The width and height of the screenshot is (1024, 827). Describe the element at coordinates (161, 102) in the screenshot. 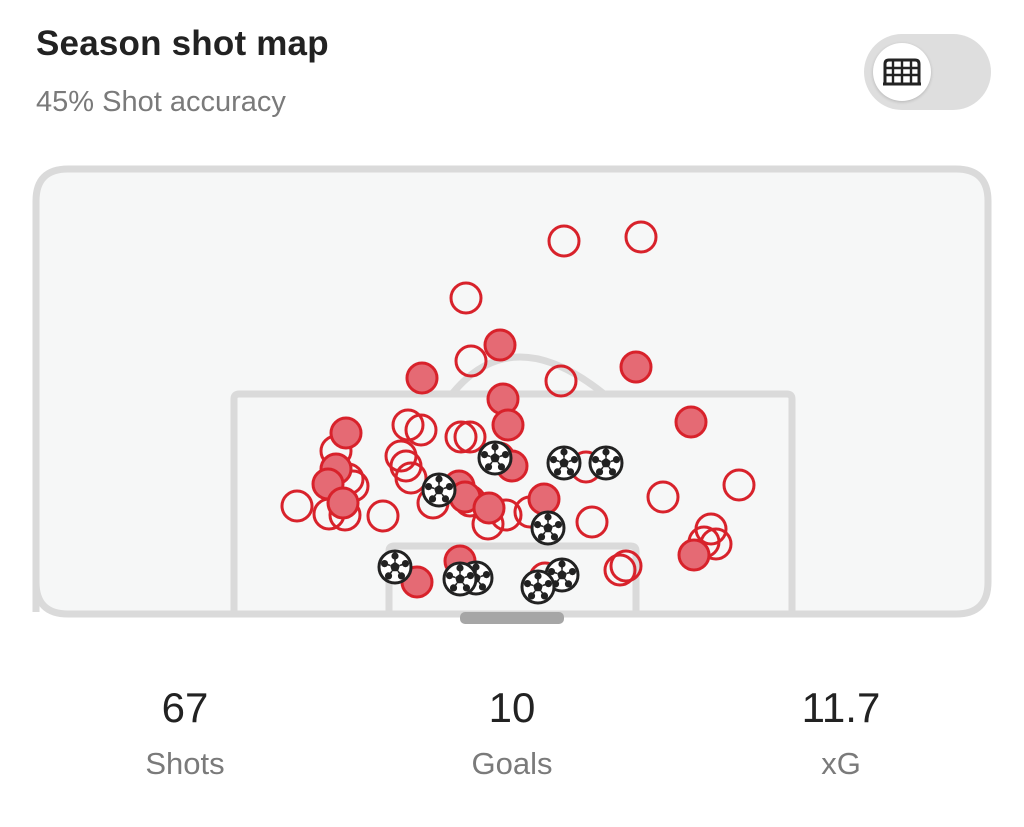

I see `shot-accuracy-subtitle: 45% Shot accuracy` at that location.